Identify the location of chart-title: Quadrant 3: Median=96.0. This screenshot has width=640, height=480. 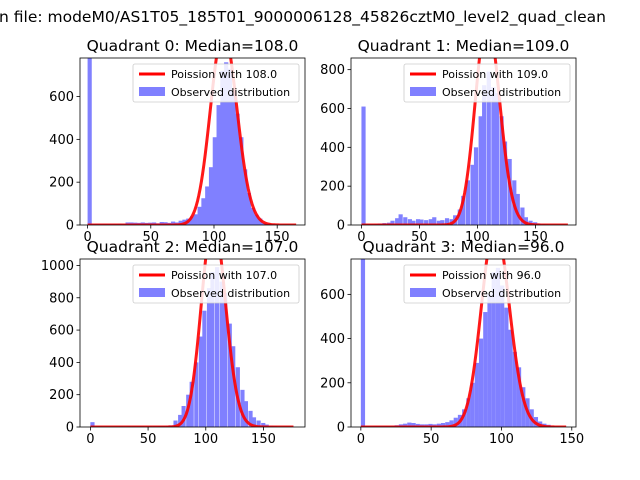
(464, 247).